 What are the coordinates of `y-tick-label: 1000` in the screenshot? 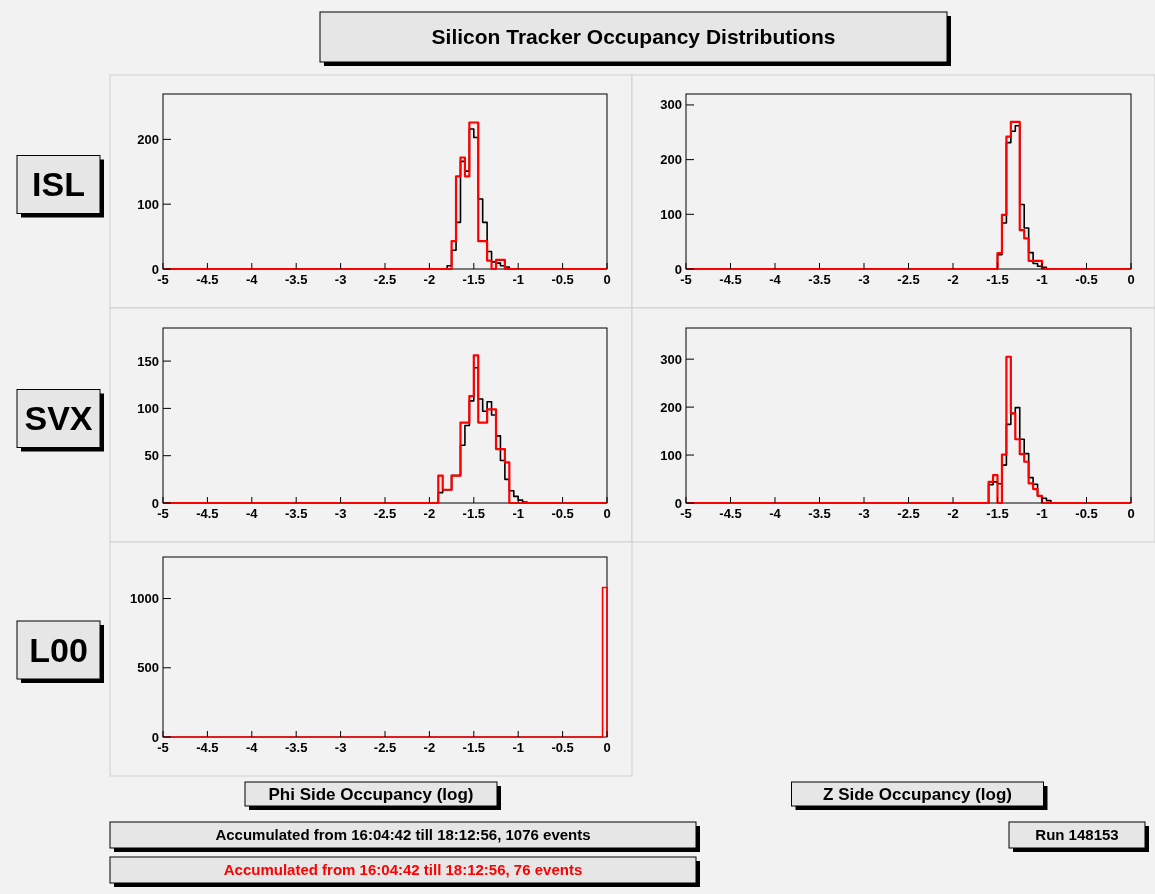 It's located at (144, 599).